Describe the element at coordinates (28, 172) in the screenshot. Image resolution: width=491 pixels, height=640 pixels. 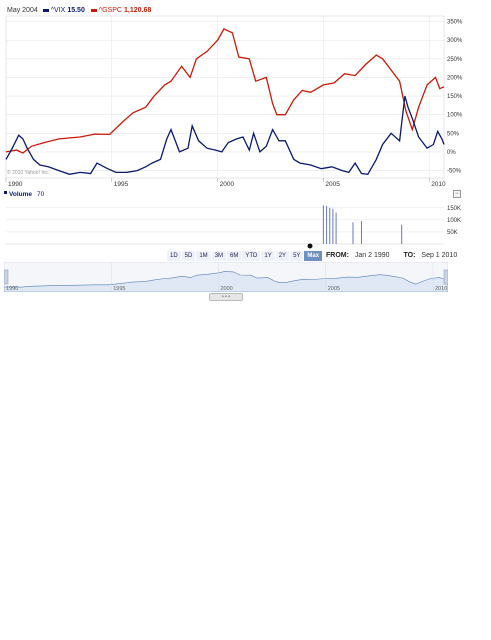
I see `copyright-text: © 2010 Yahoo! Inc.` at that location.